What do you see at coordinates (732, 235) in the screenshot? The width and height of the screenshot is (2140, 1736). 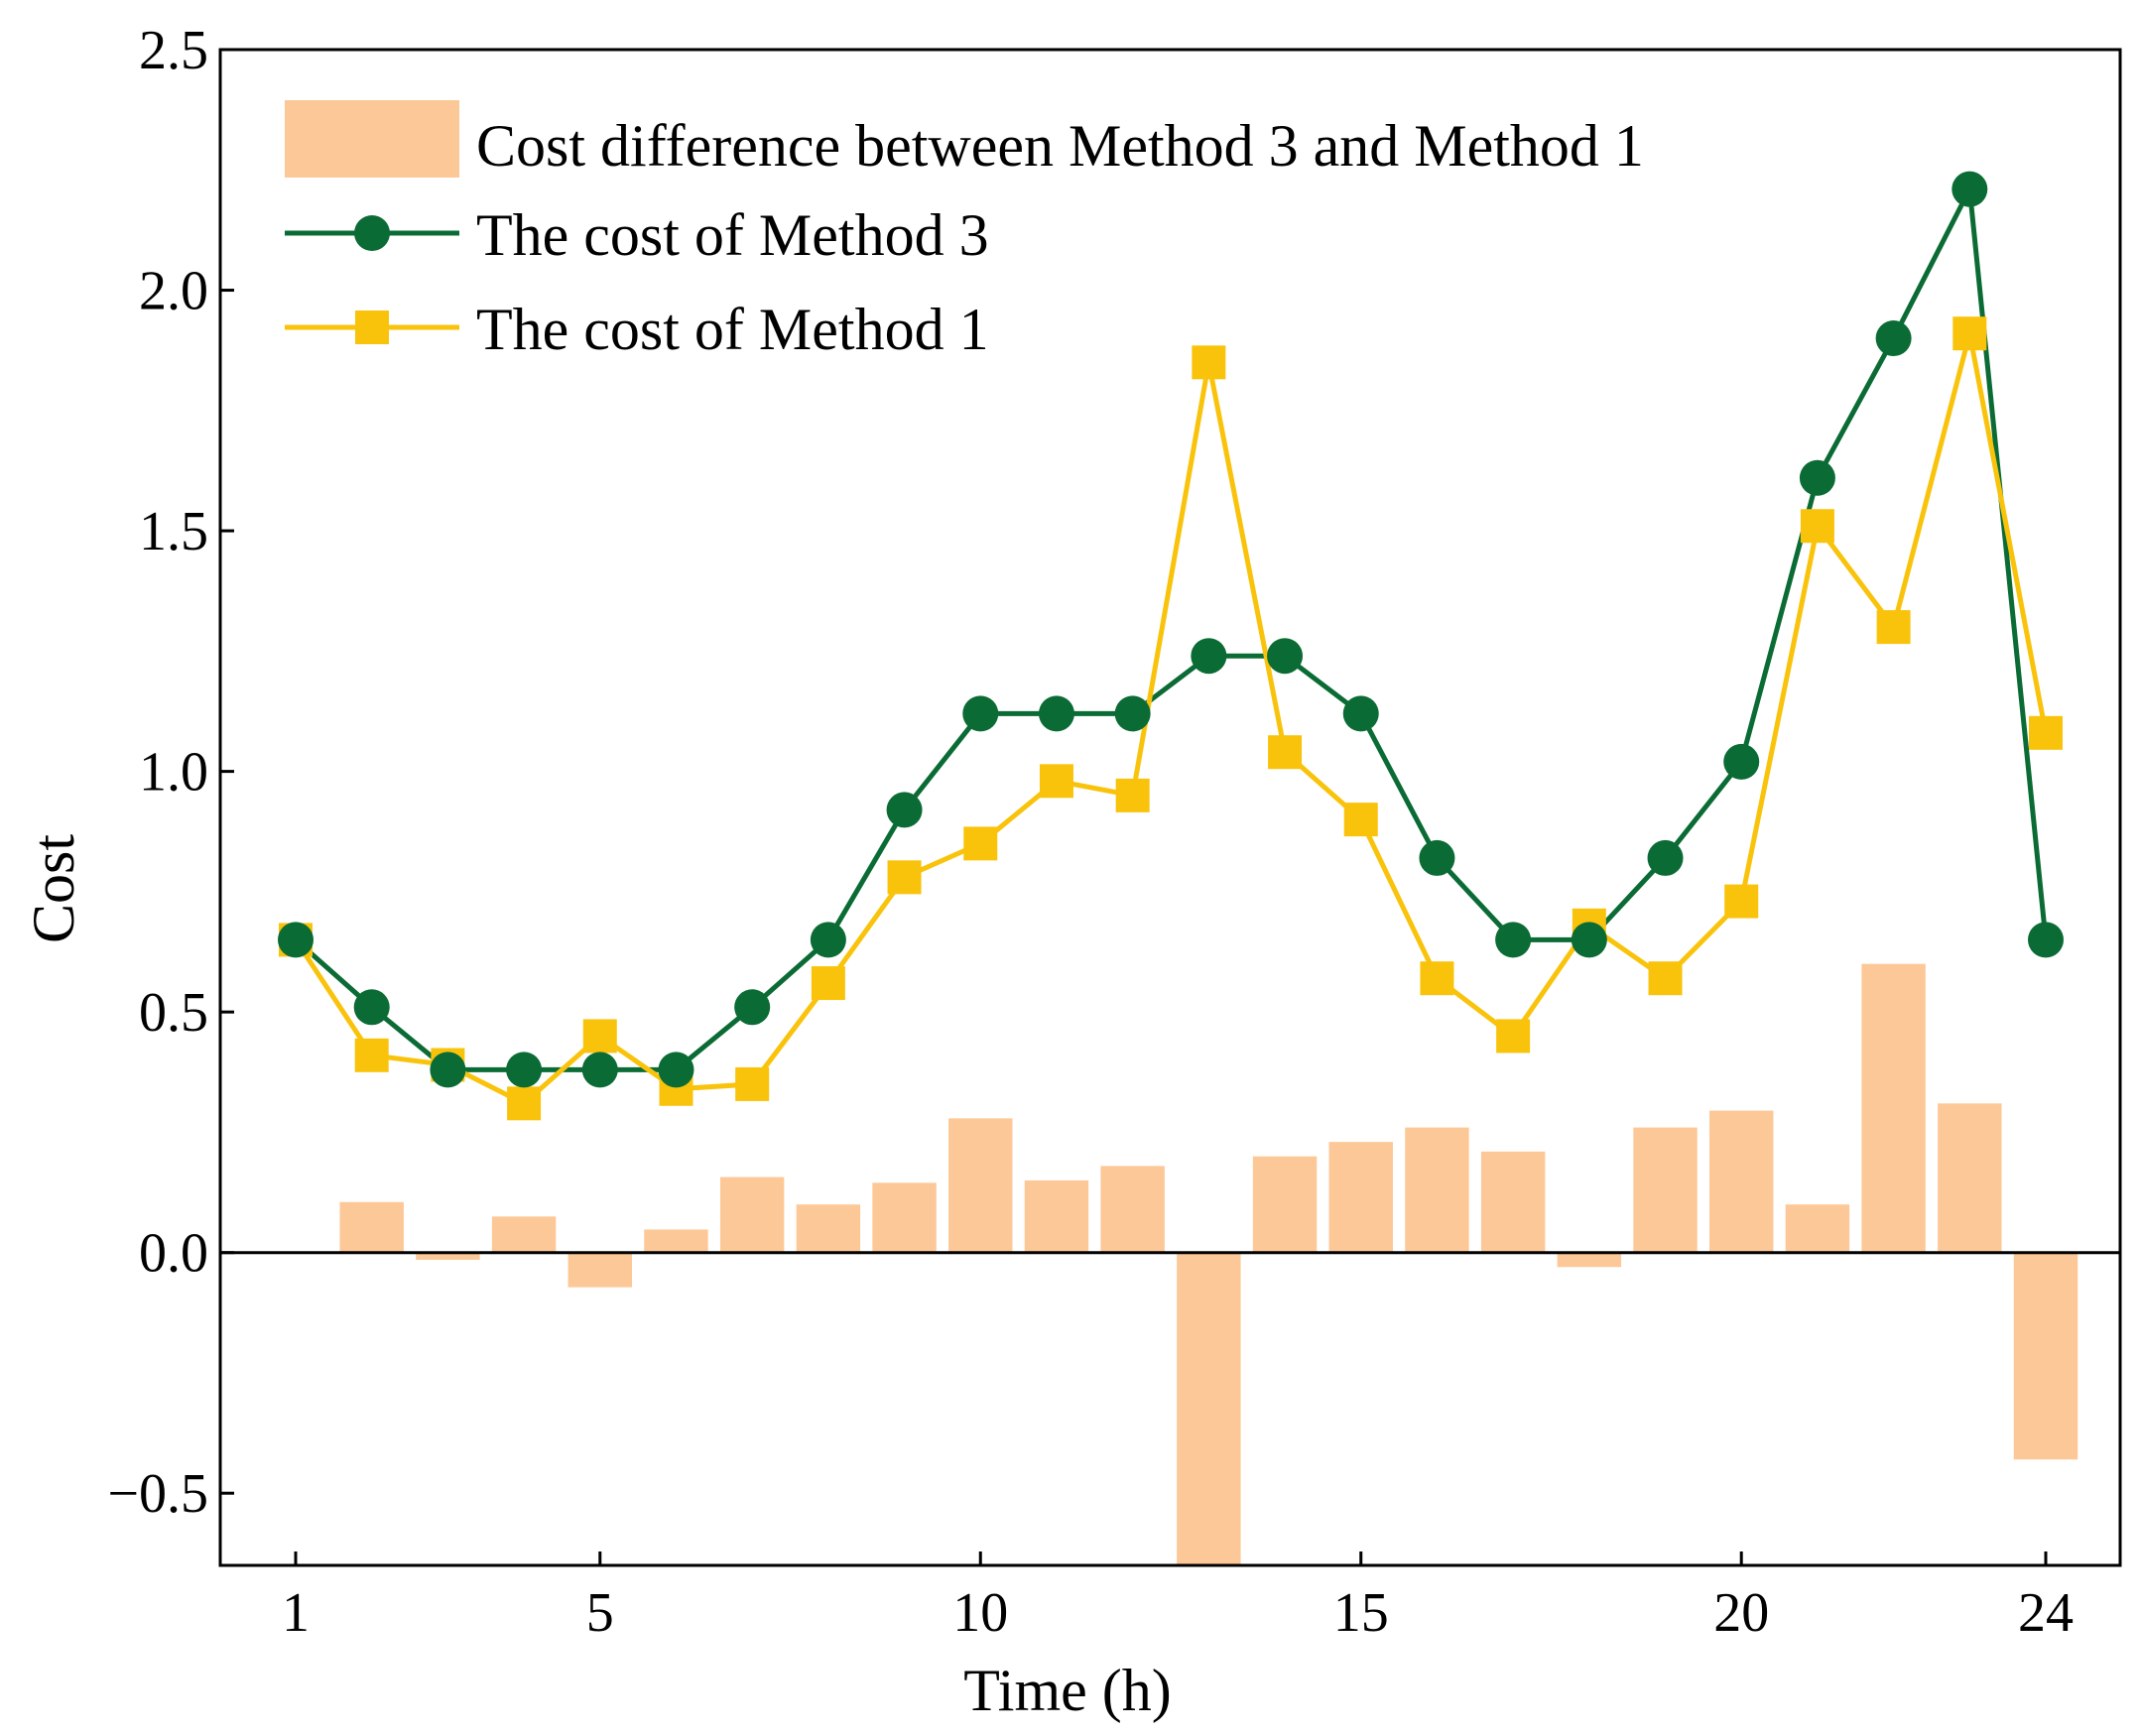 I see `legend-label-method3: The cost of Method 3` at bounding box center [732, 235].